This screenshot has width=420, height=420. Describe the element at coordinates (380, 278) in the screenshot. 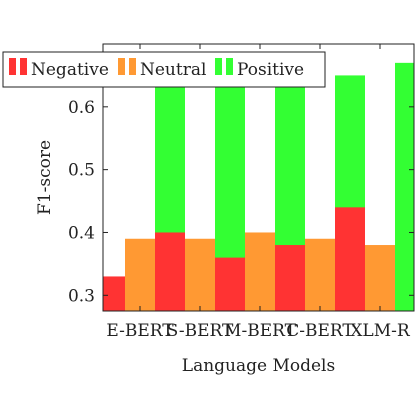

I see `bar-neutral-xlm-r` at that location.